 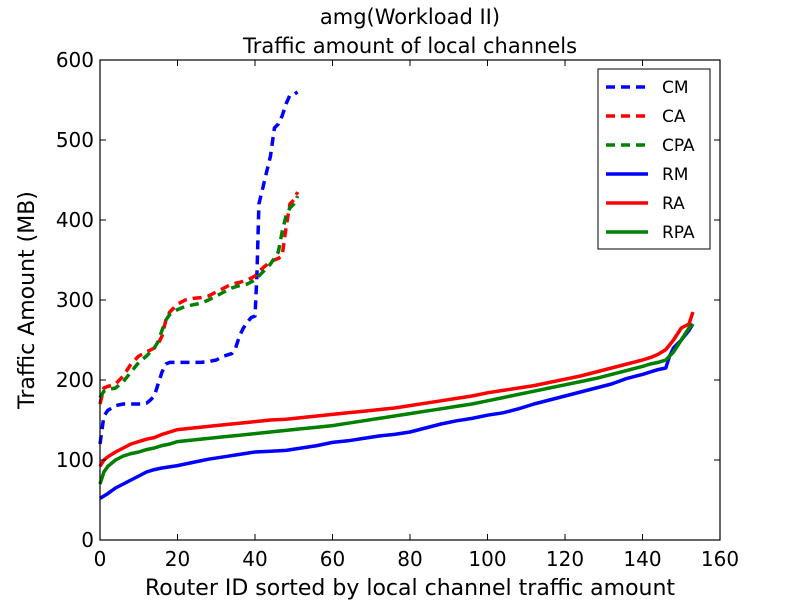 I want to click on y-tick-label: 300, so click(x=75, y=300).